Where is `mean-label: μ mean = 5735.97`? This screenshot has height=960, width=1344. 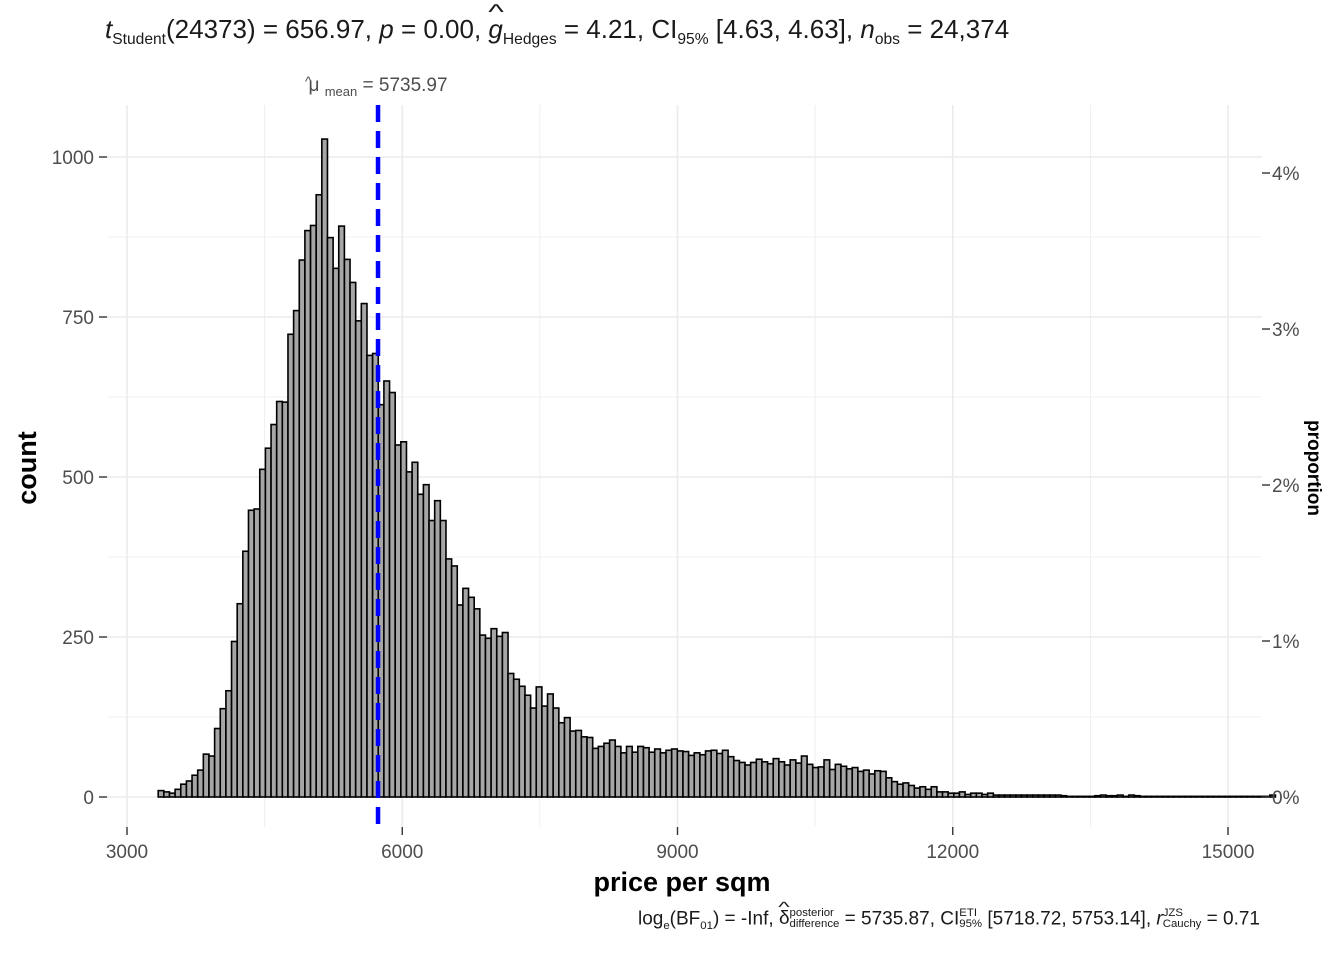 mean-label: μ mean = 5735.97 is located at coordinates (377, 88).